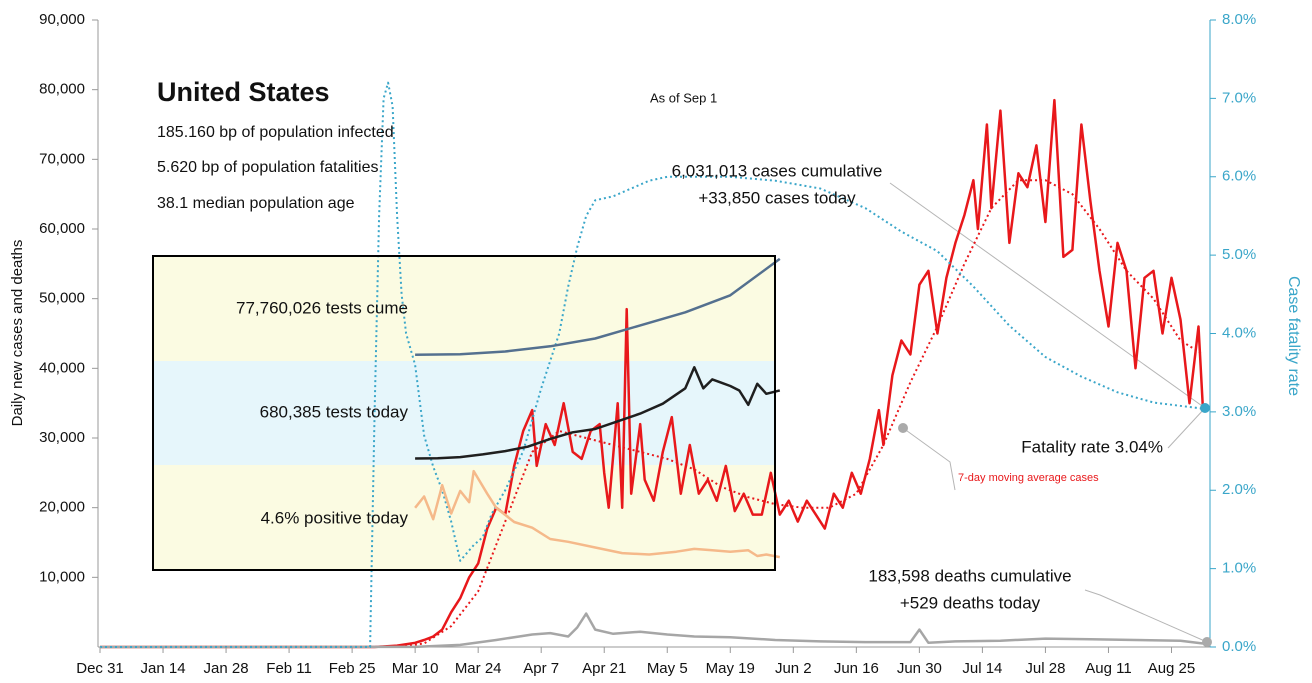 This screenshot has height=683, width=1312. I want to click on y2-tick-label: 6.0%, so click(1239, 176).